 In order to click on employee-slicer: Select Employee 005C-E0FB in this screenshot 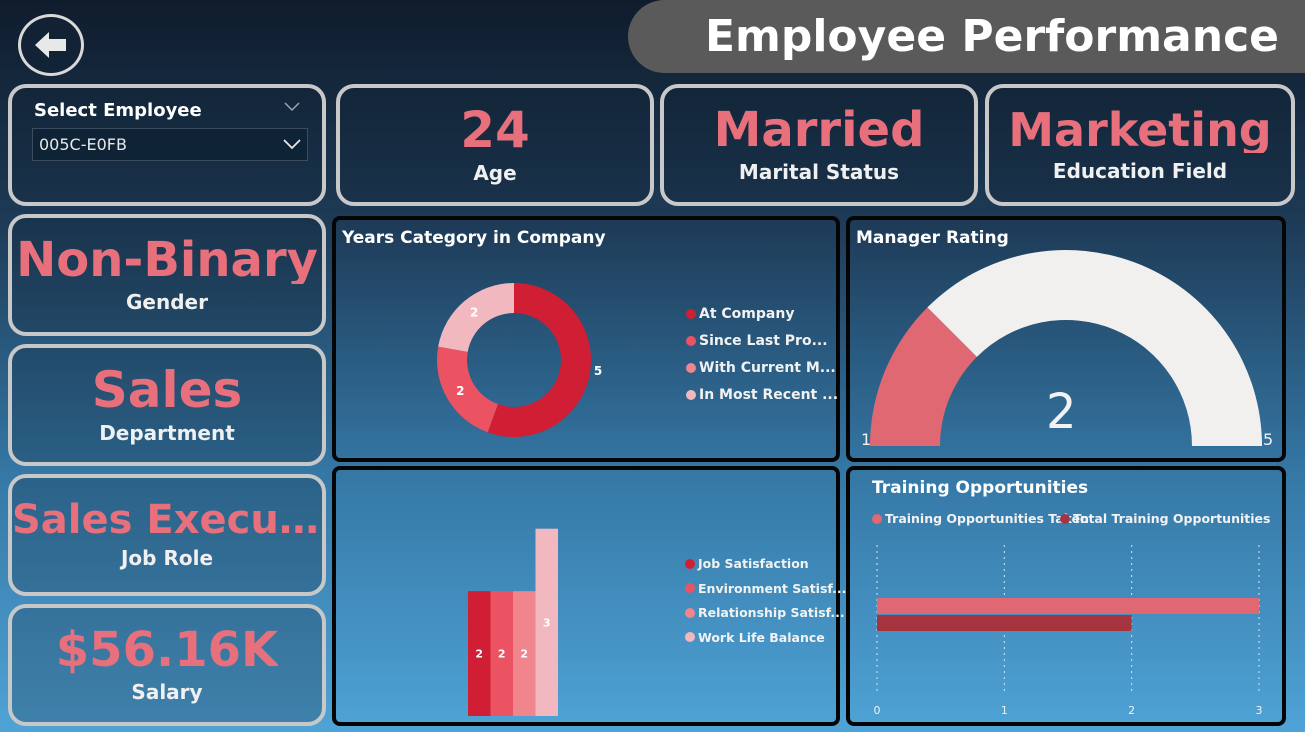, I will do `click(167, 145)`.